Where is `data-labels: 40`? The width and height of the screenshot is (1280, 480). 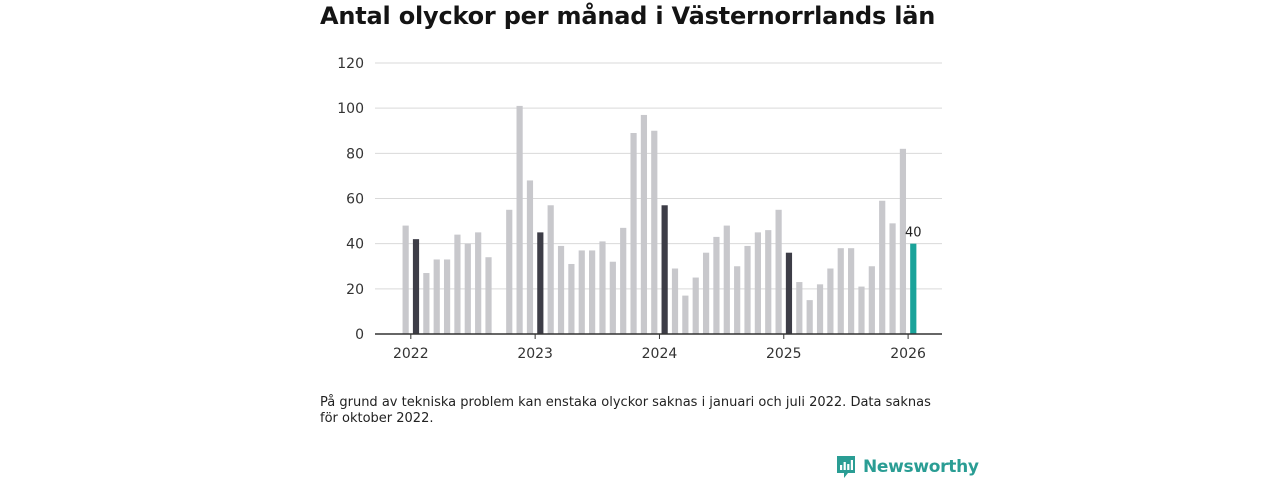 data-labels: 40 is located at coordinates (913, 233).